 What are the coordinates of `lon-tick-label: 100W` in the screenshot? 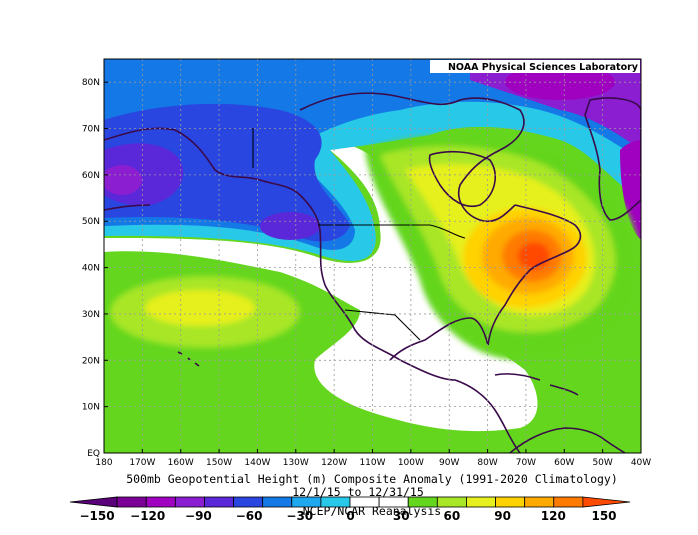 It's located at (411, 463).